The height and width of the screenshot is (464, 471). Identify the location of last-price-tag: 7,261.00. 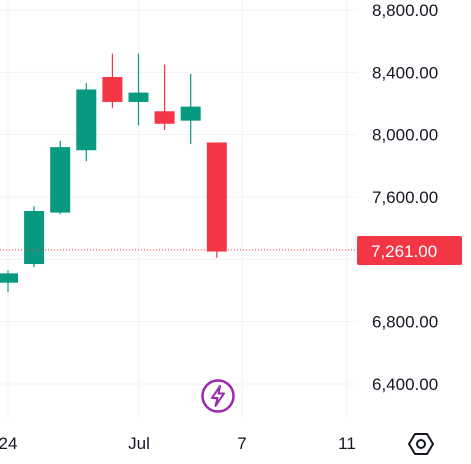
(409, 250).